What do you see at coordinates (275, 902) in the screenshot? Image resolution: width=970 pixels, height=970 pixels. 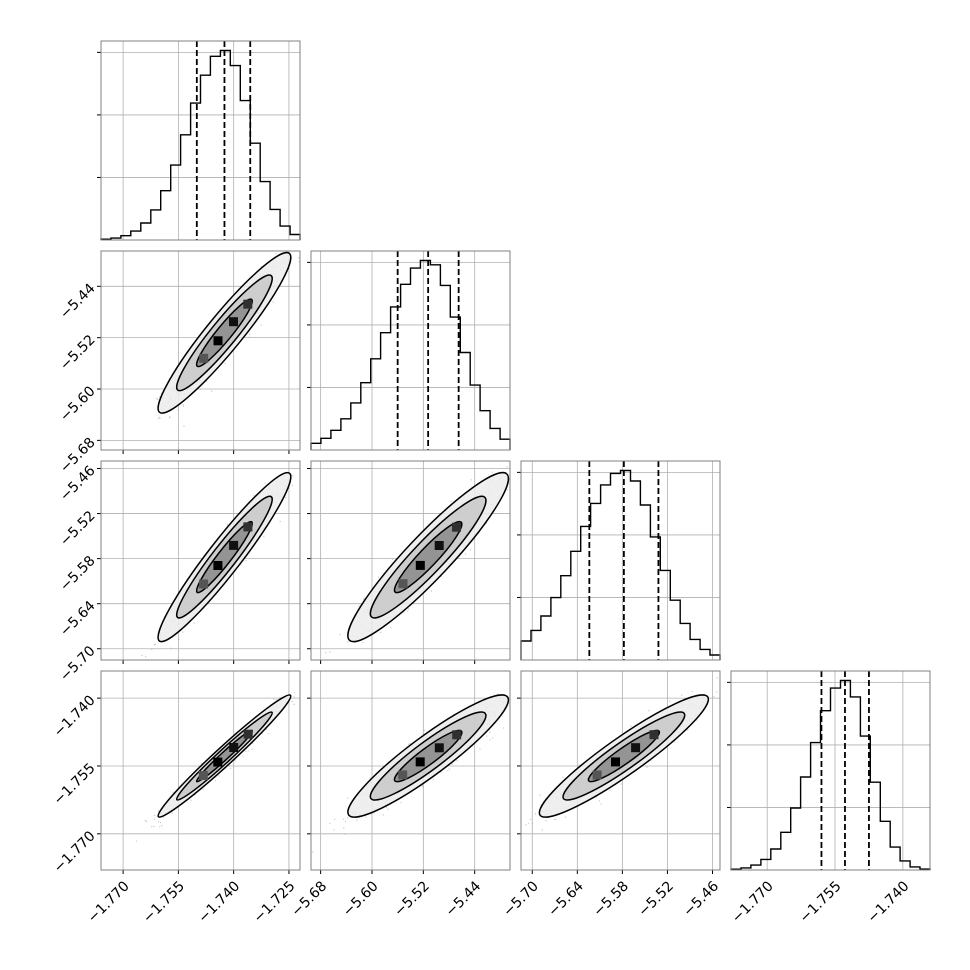 I see `x-tick-label: −1.725` at bounding box center [275, 902].